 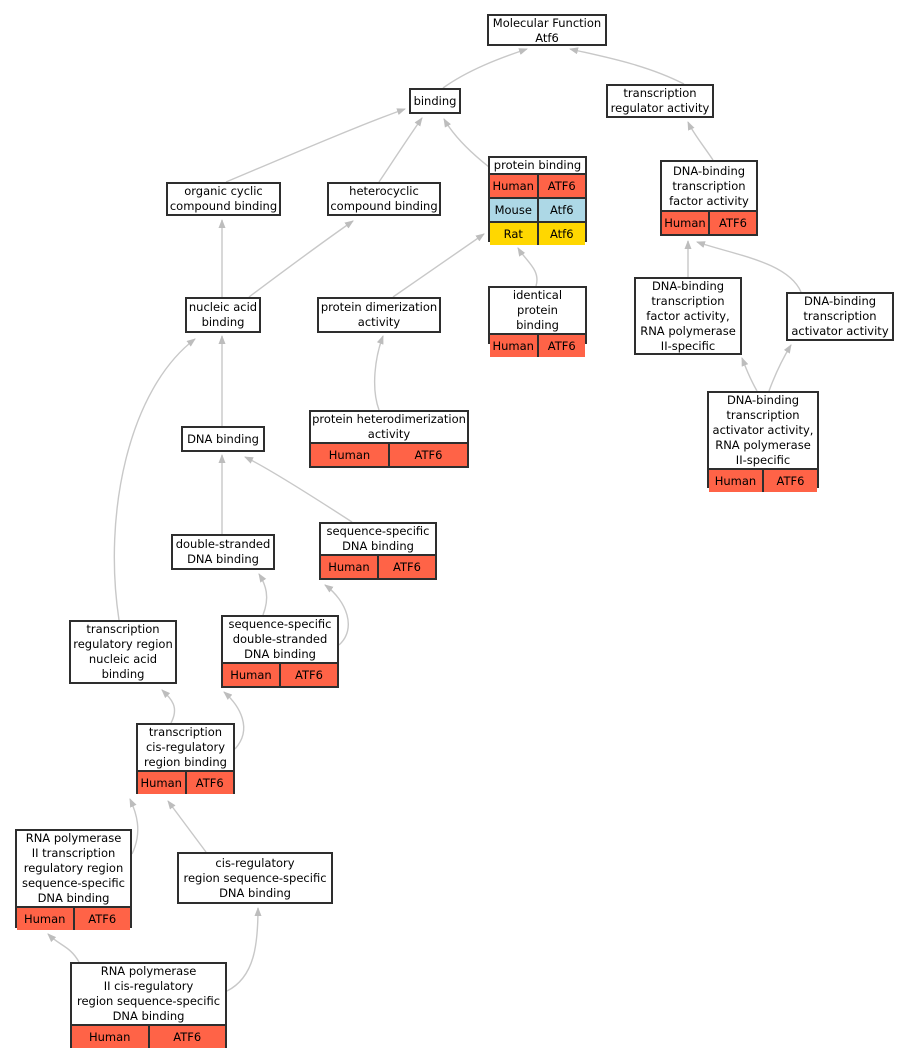 I want to click on node-label: binding, so click(x=435, y=100).